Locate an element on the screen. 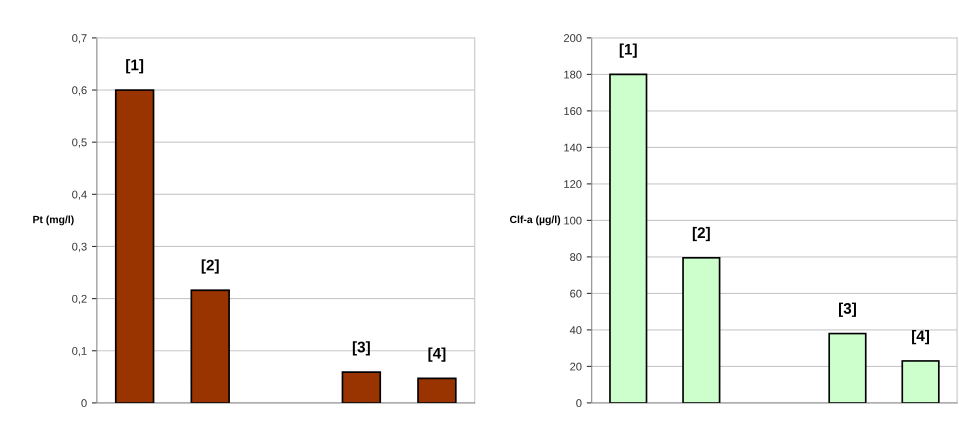 The height and width of the screenshot is (421, 959). y-tick-label: 40 is located at coordinates (576, 330).